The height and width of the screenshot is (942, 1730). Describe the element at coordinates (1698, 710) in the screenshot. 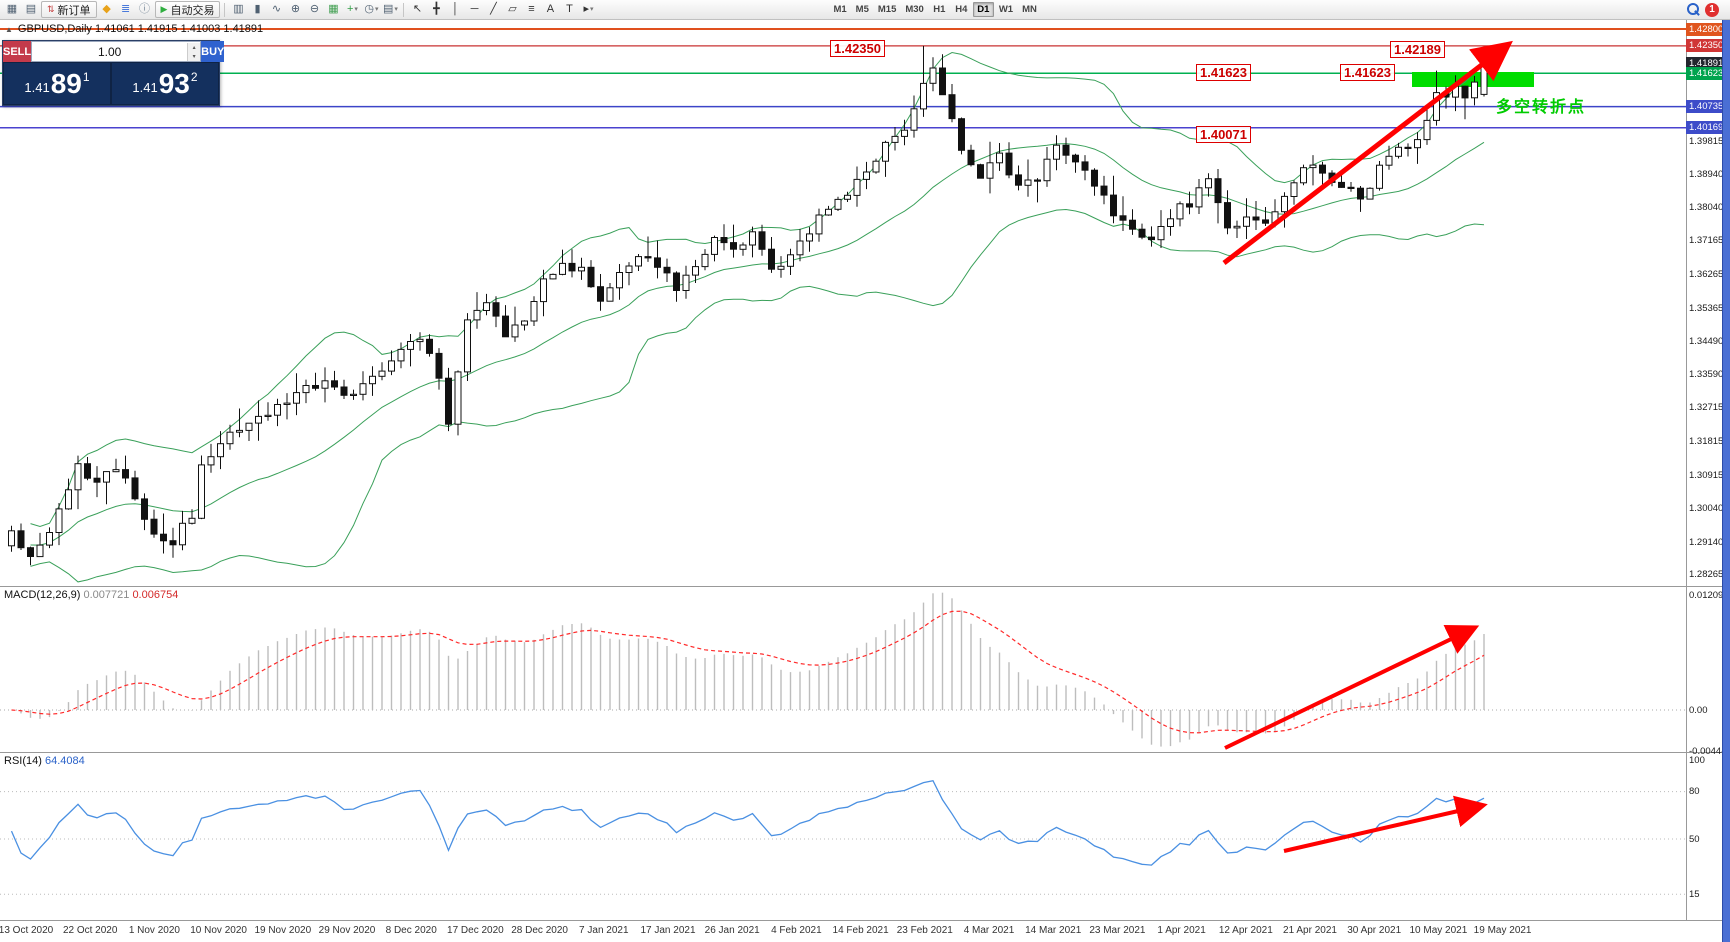

I see `macd-scale-label: 0.00` at that location.